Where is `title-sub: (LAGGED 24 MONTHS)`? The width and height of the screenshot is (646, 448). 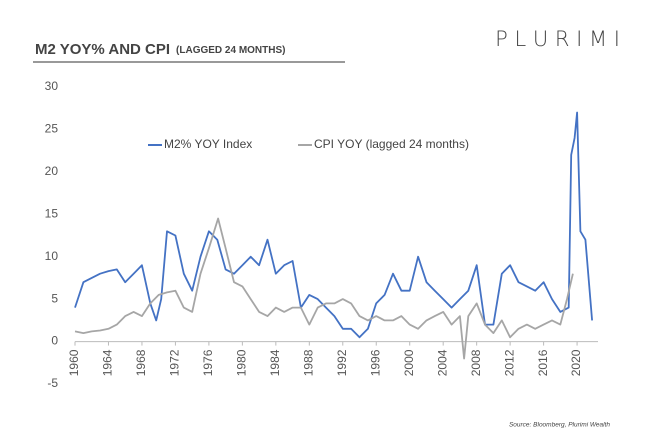 title-sub: (LAGGED 24 MONTHS) is located at coordinates (230, 50).